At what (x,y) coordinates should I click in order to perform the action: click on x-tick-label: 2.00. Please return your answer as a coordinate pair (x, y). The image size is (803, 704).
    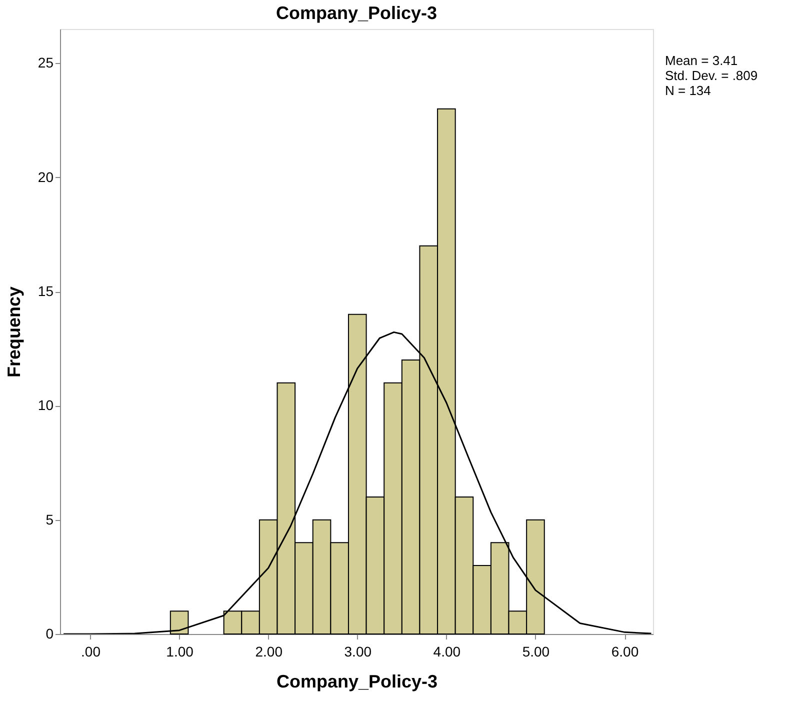
    Looking at the image, I should click on (269, 652).